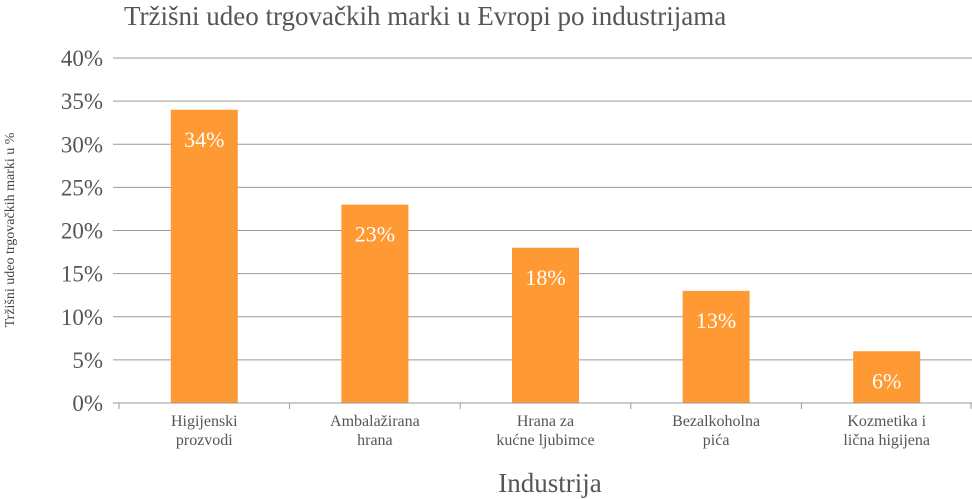 The height and width of the screenshot is (499, 972). What do you see at coordinates (82, 274) in the screenshot?
I see `y-tick-label-15: 15%` at bounding box center [82, 274].